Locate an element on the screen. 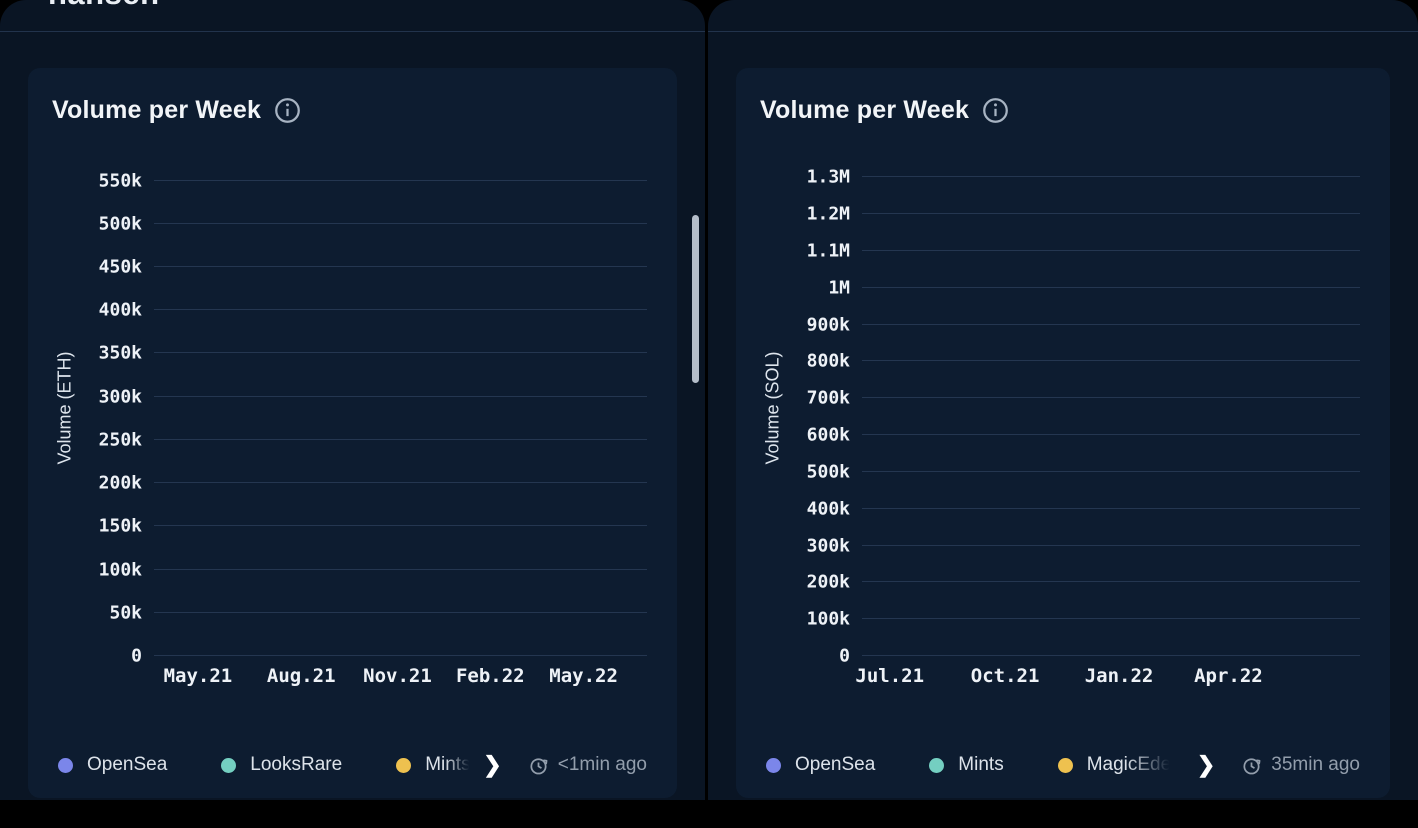  legend-label: LooksRare is located at coordinates (296, 764).